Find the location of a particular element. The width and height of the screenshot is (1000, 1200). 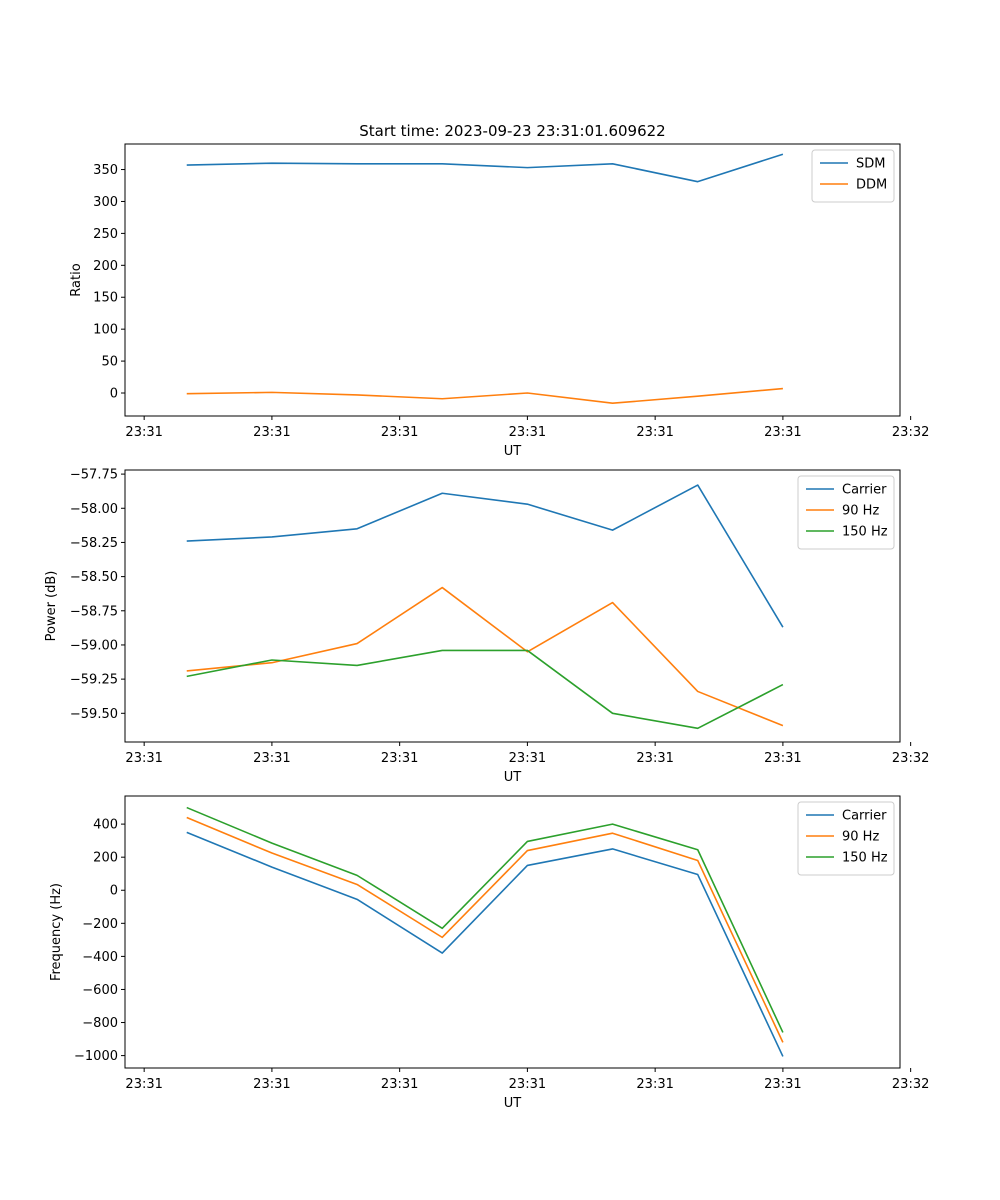

y-tick-label: 150 is located at coordinates (105, 298).